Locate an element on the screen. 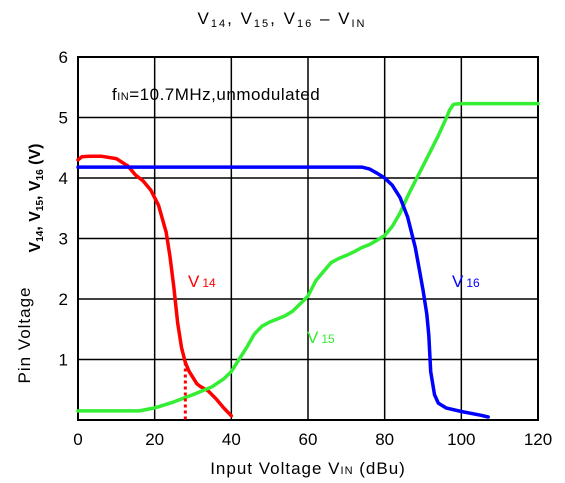 The image size is (565, 483). y-axis-title: Pin Voltage is located at coordinates (24, 334).